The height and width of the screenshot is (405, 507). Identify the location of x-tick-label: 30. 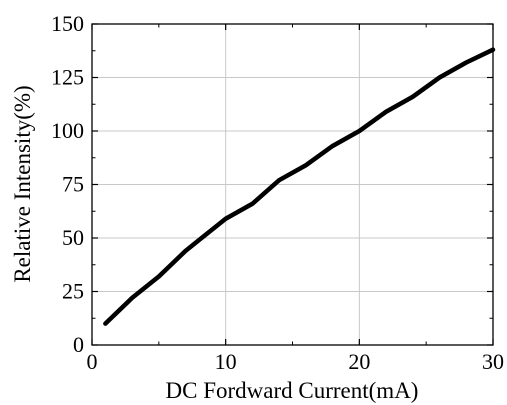
(493, 361).